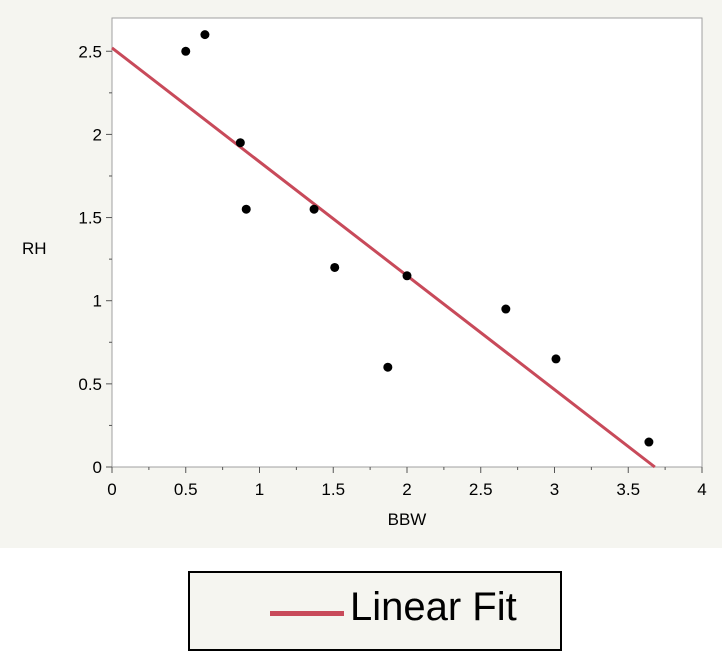  I want to click on y-axis-title: RH, so click(34, 248).